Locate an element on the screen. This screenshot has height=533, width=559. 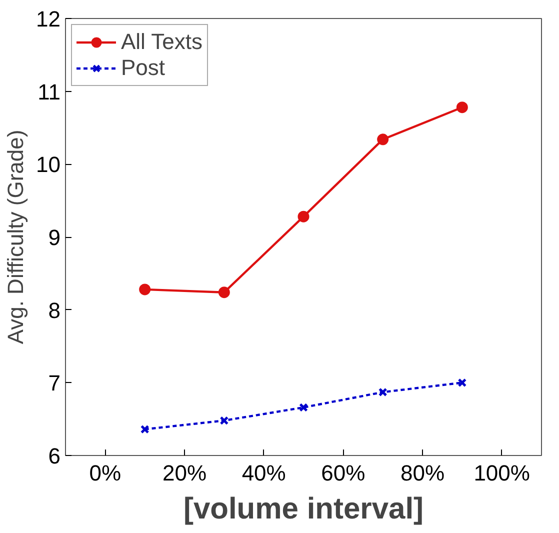
x-tick-label: 80% is located at coordinates (422, 473).